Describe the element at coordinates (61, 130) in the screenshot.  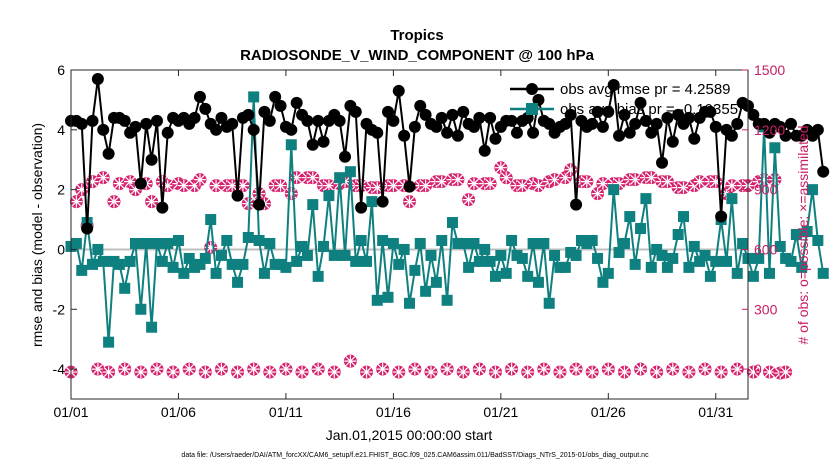
I see `y-tick-label: 4` at that location.